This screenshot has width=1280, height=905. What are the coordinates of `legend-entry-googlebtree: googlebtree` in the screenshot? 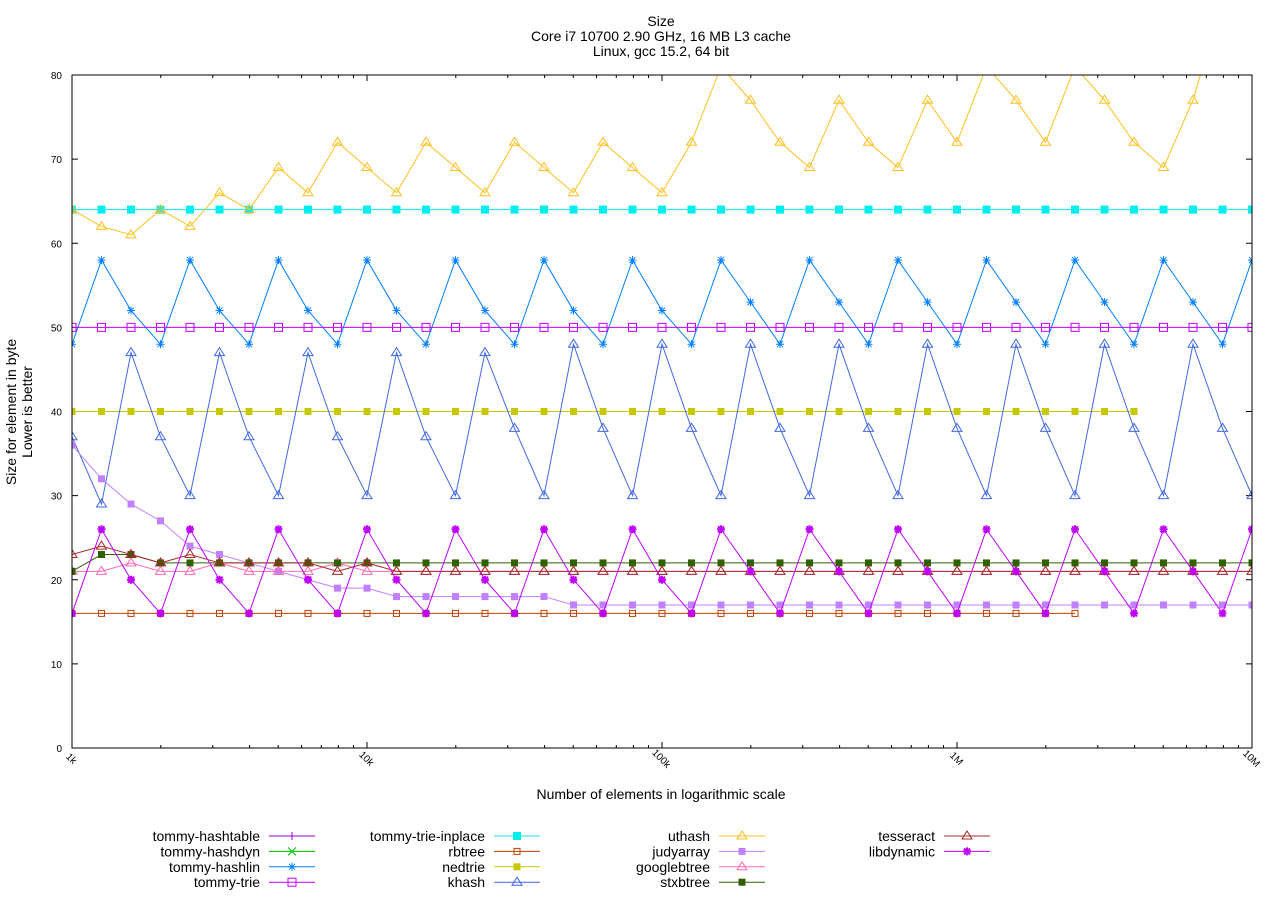 It's located at (700, 867).